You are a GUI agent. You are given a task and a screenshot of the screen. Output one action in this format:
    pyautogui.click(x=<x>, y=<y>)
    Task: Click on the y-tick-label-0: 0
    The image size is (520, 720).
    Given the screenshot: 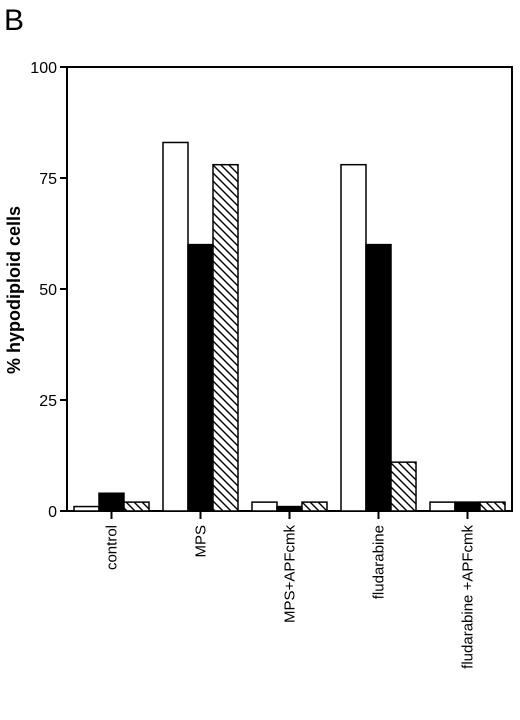 What is the action you would take?
    pyautogui.click(x=52, y=512)
    